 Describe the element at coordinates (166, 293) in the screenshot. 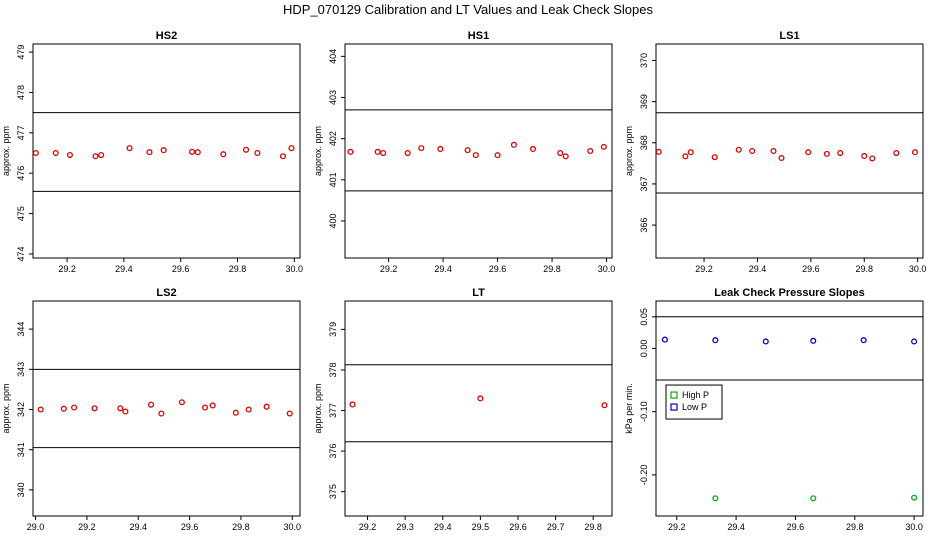

I see `panel-title: LS2` at that location.